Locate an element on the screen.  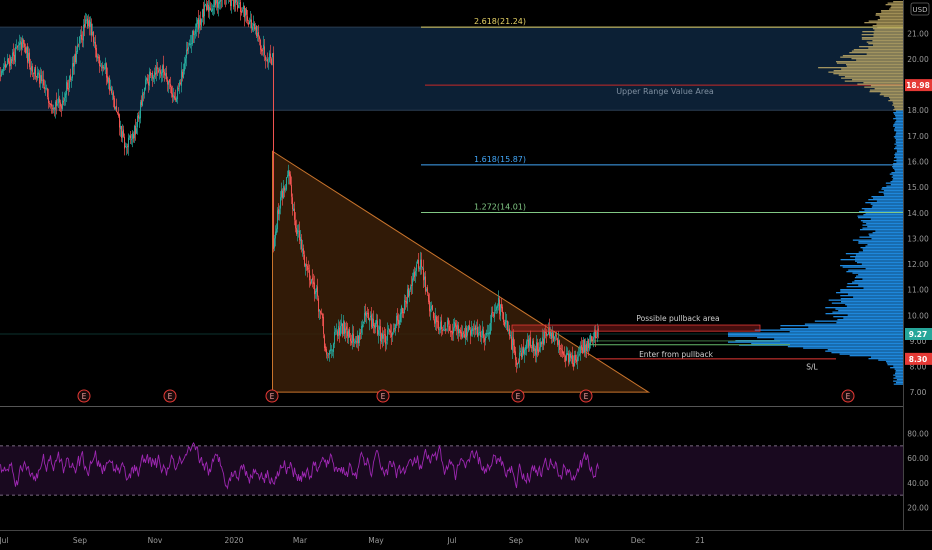
price-tick-label: 17.00 is located at coordinates (918, 136).